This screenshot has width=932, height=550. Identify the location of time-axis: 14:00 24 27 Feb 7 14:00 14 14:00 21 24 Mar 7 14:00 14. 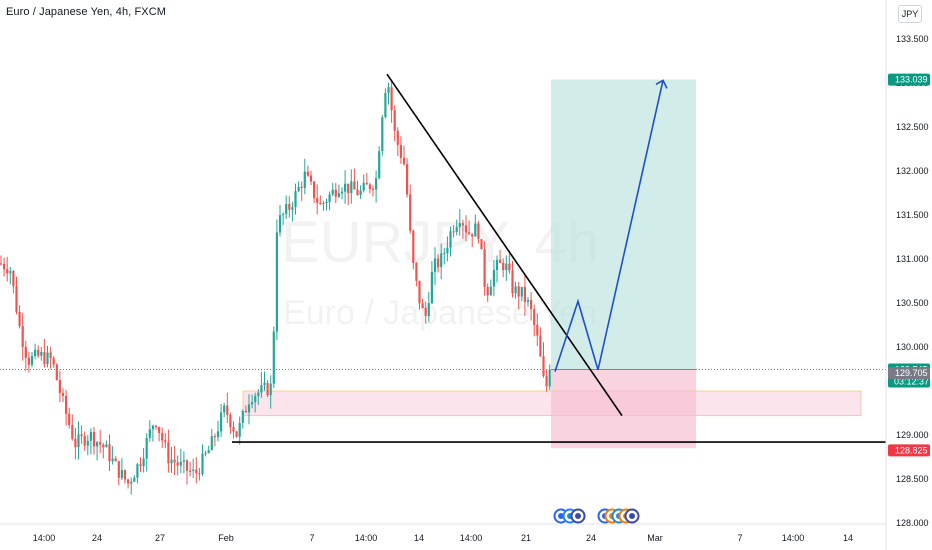
(443, 538).